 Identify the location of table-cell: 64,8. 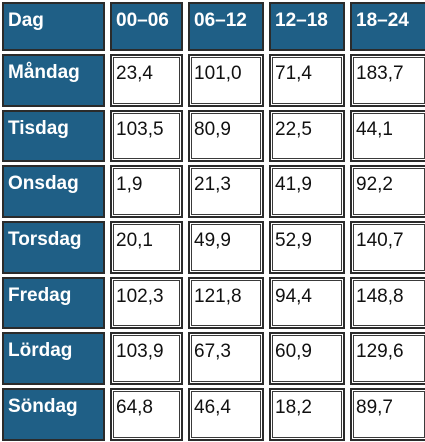
(146, 414).